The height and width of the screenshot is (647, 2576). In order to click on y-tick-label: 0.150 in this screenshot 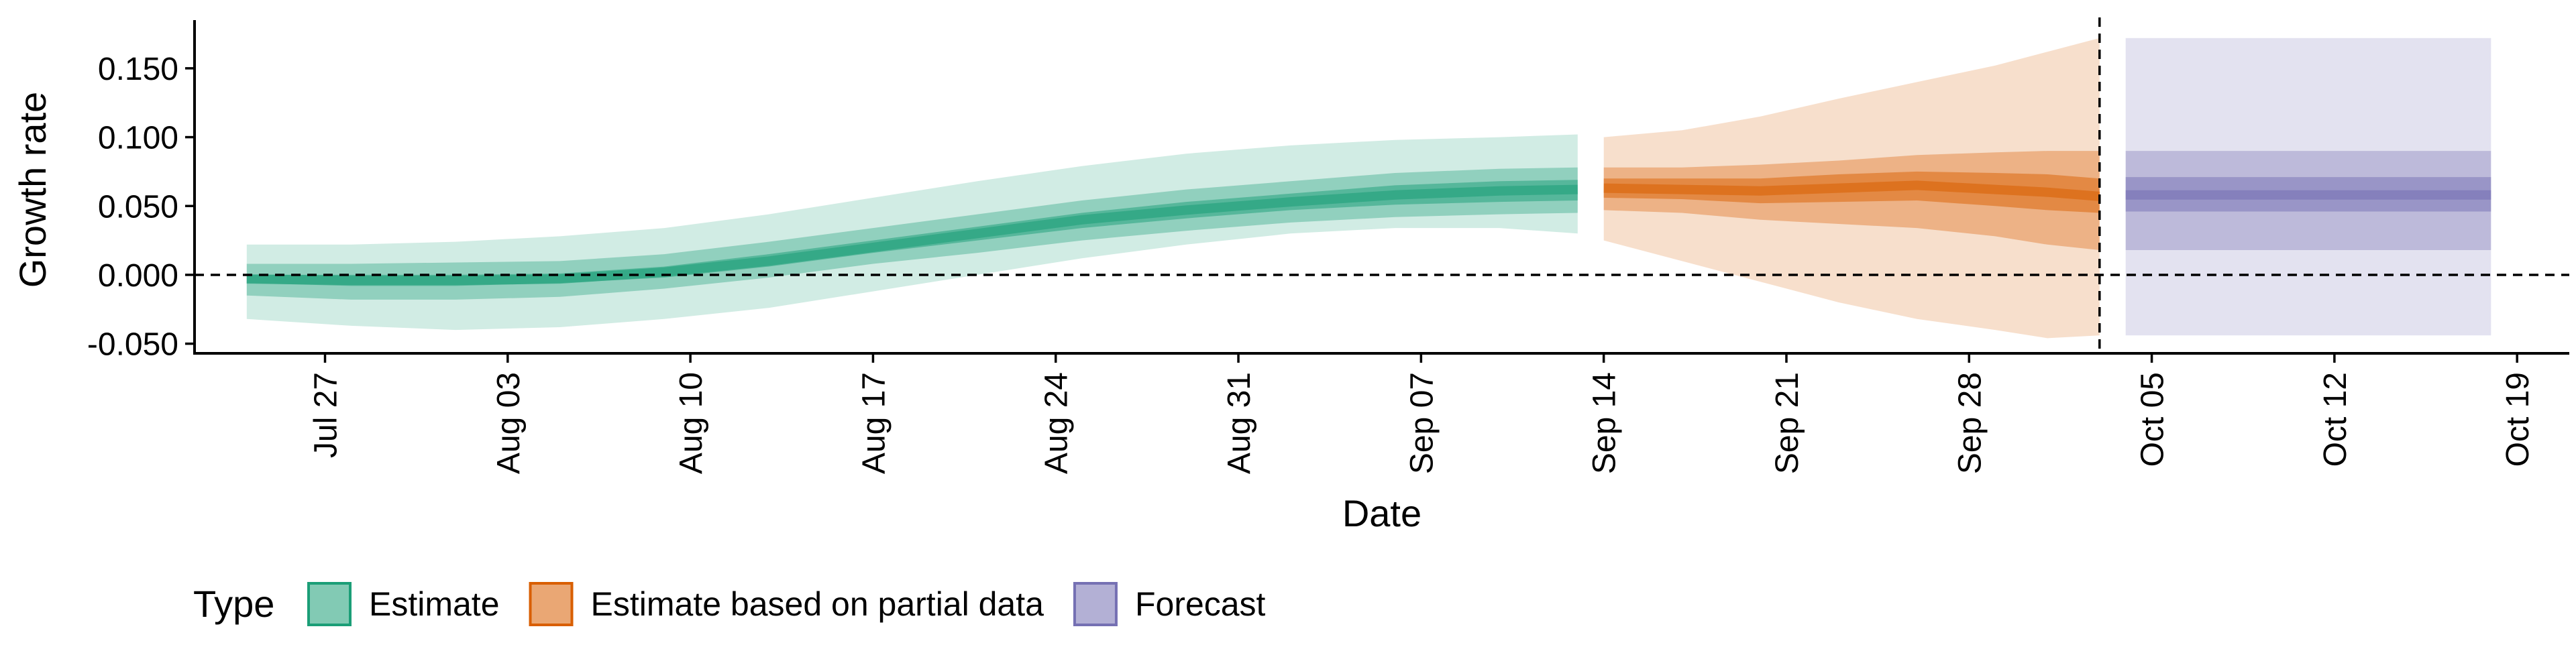, I will do `click(138, 69)`.